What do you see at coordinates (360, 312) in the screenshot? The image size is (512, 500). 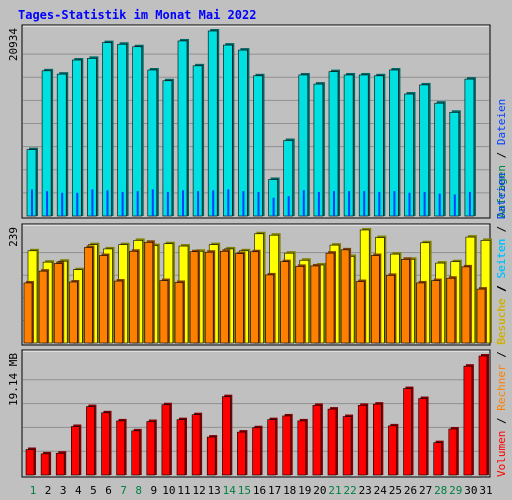 I see `host-bar-23-face` at bounding box center [360, 312].